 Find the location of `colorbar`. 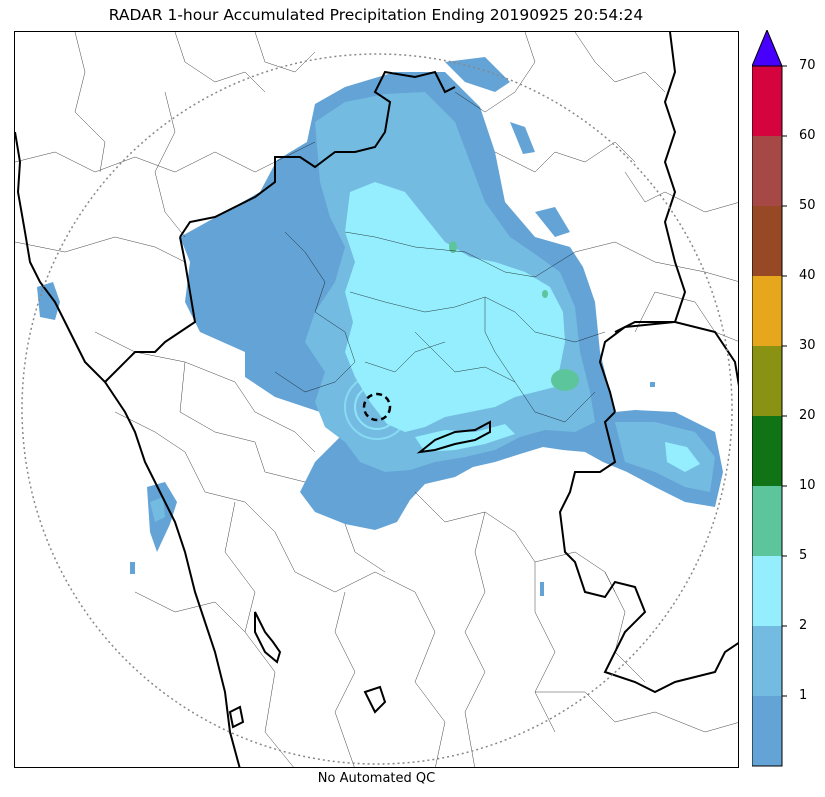

colorbar is located at coordinates (769, 398).